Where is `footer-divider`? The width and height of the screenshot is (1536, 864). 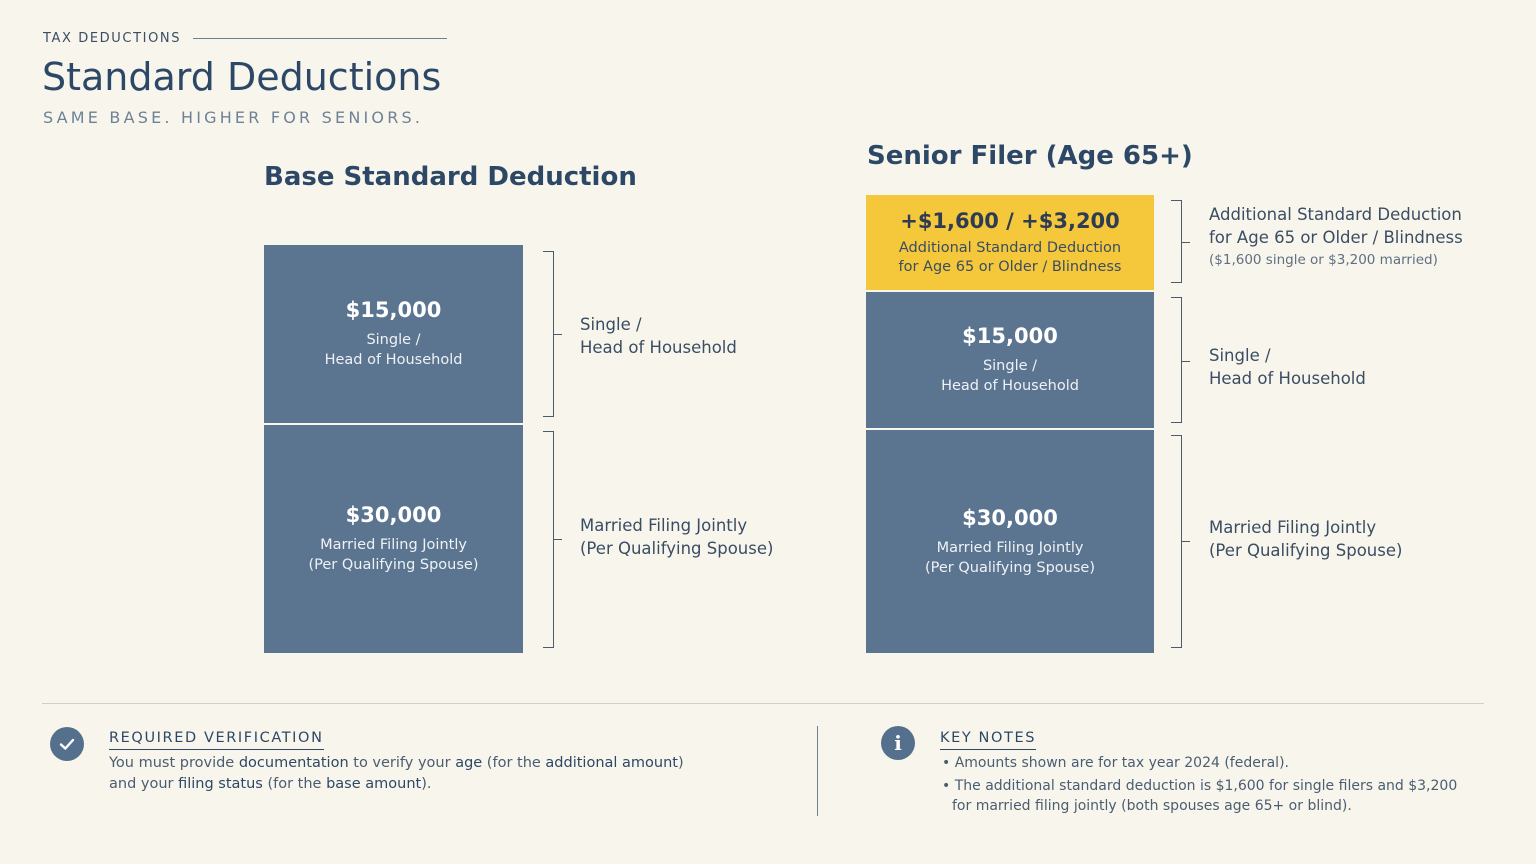 footer-divider is located at coordinates (817, 771).